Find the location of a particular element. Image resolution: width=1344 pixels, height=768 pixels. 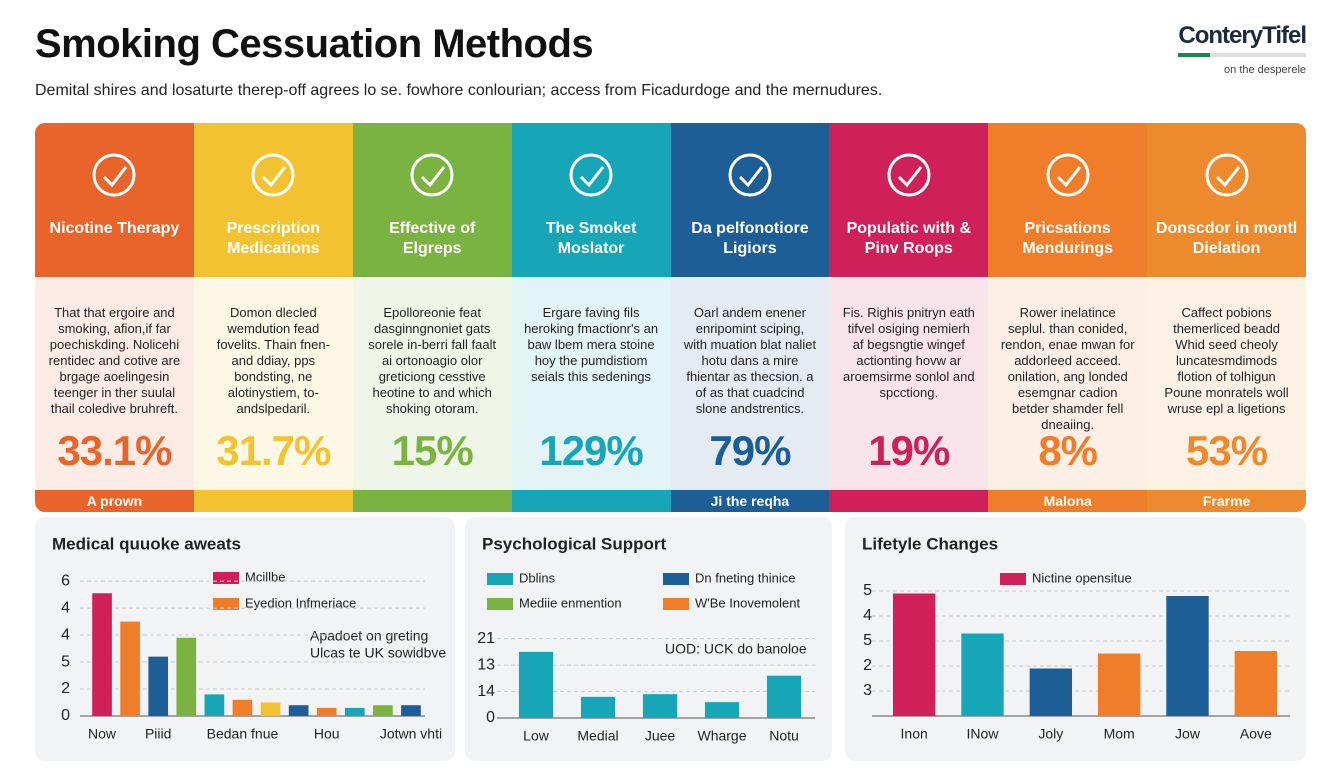

card-footer: A prown is located at coordinates (114, 501).